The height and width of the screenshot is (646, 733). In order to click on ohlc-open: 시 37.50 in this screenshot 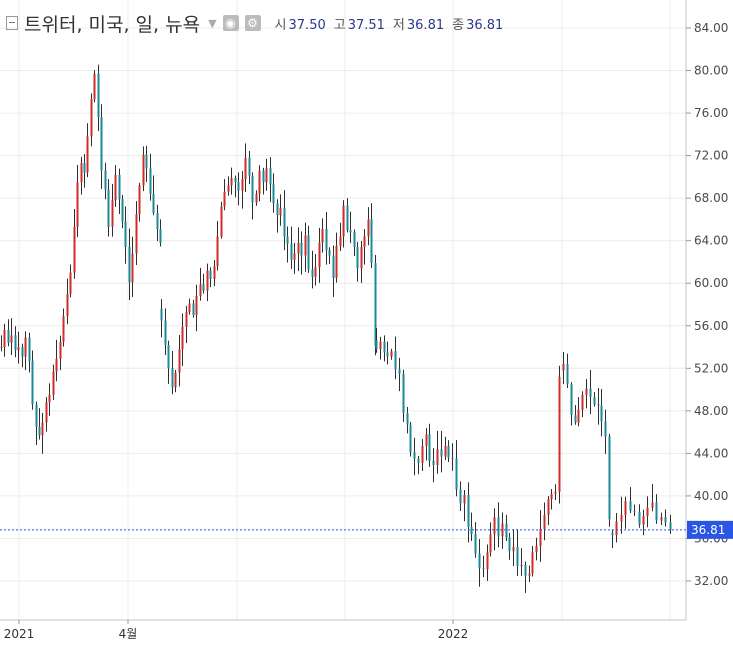, I will do `click(300, 25)`.